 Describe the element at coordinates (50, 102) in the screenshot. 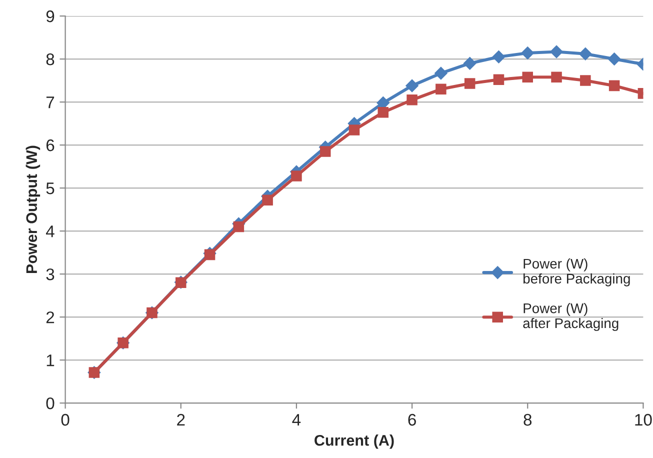

I see `y-tick-label: 7` at that location.